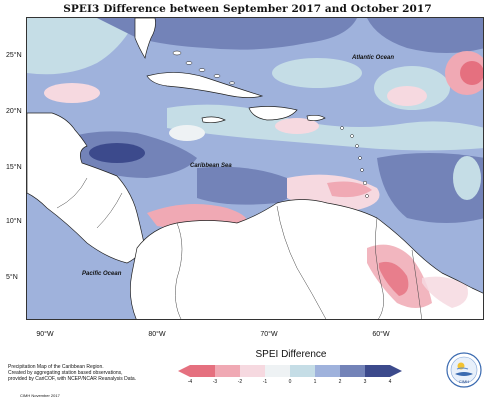 The height and width of the screenshot is (400, 495). What do you see at coordinates (394, 278) in the screenshot?
I see `guyana-very-dry-core` at bounding box center [394, 278].